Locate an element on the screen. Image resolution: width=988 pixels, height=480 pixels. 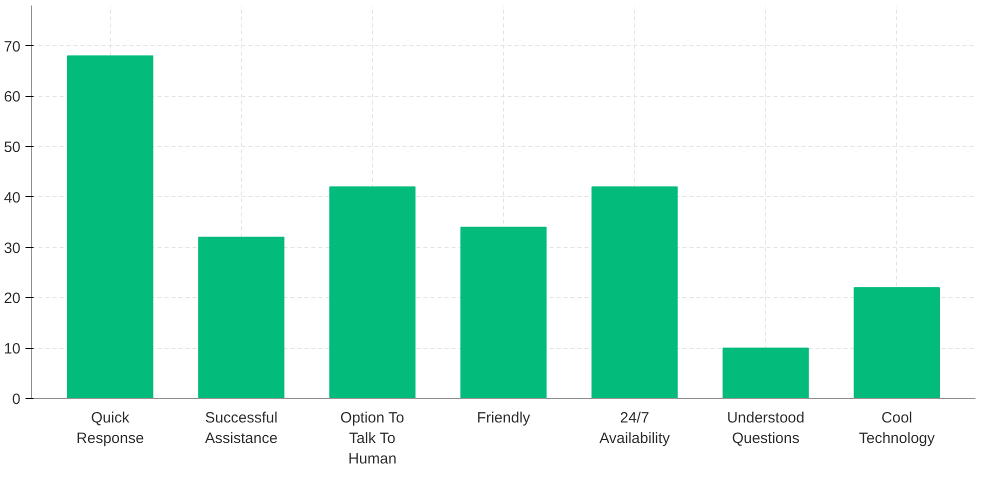
y-tick-label: 70 is located at coordinates (12, 47).